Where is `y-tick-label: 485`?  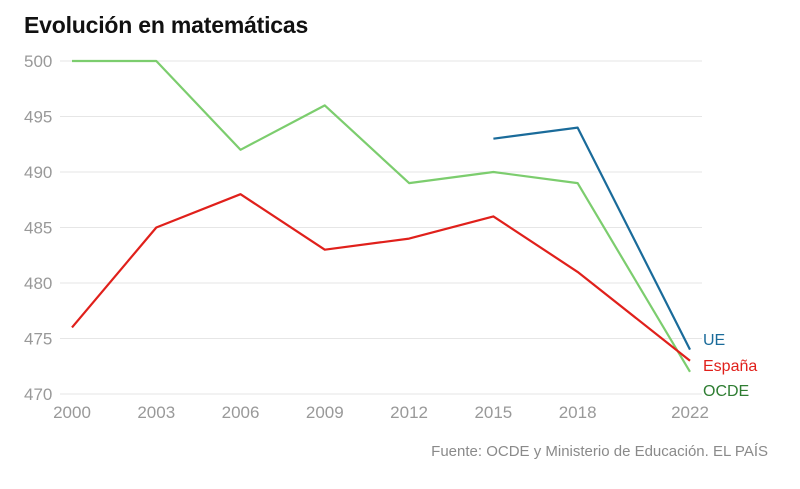 y-tick-label: 485 is located at coordinates (38, 228).